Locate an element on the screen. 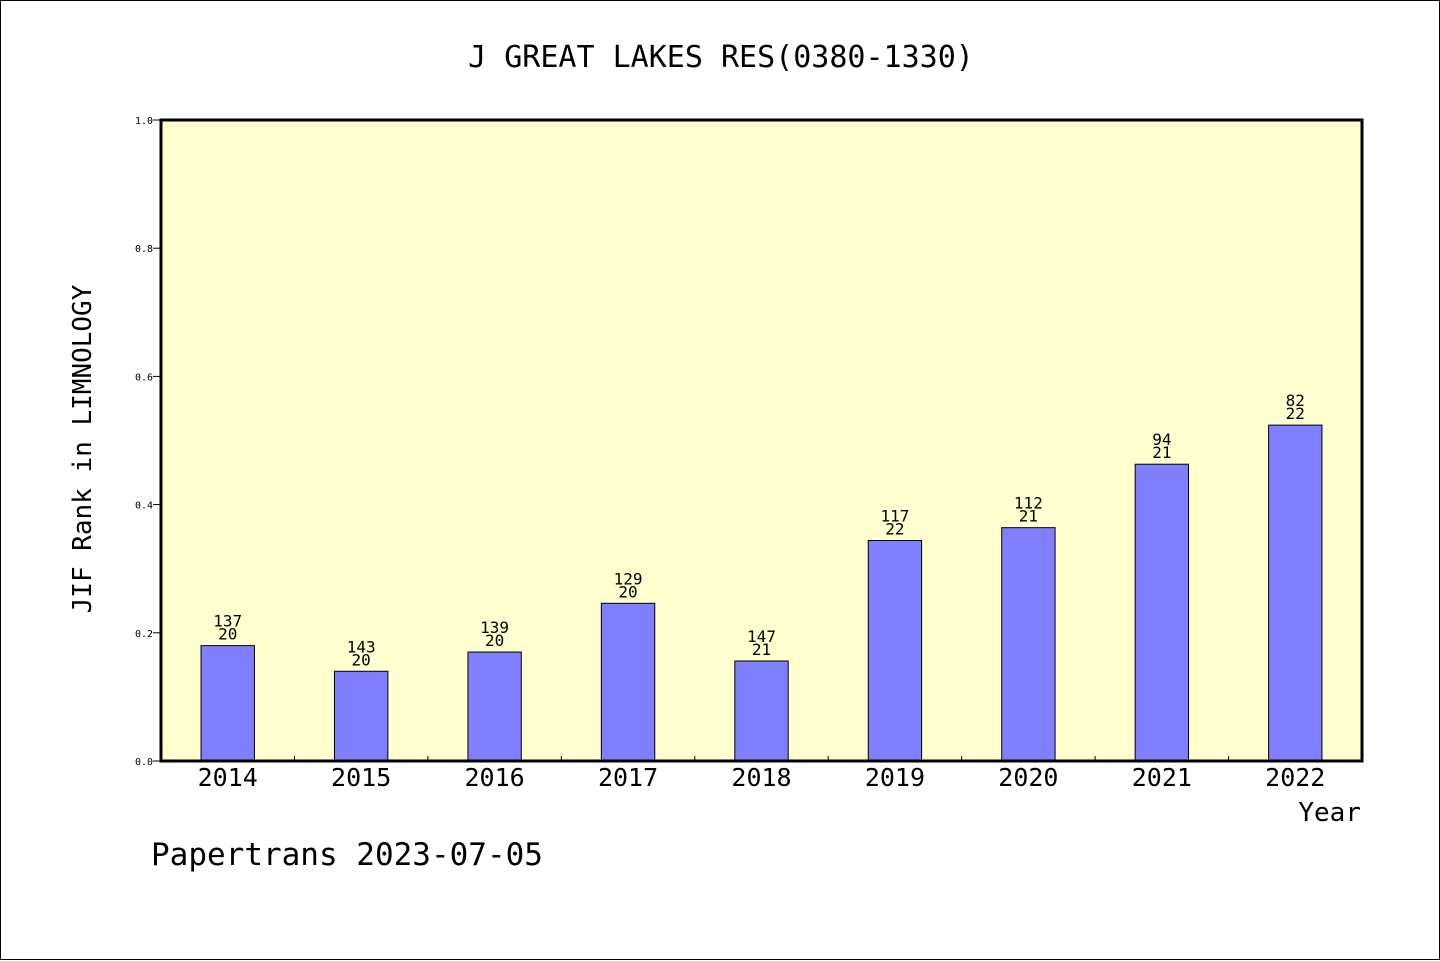 The height and width of the screenshot is (961, 1440). bar-label-quartile-2020: 21 is located at coordinates (1028, 516).